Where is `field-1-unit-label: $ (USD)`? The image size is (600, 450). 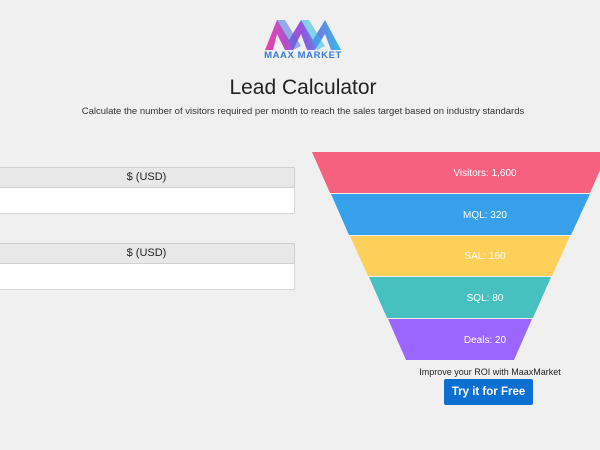
field-1-unit-label: $ (USD) is located at coordinates (147, 177).